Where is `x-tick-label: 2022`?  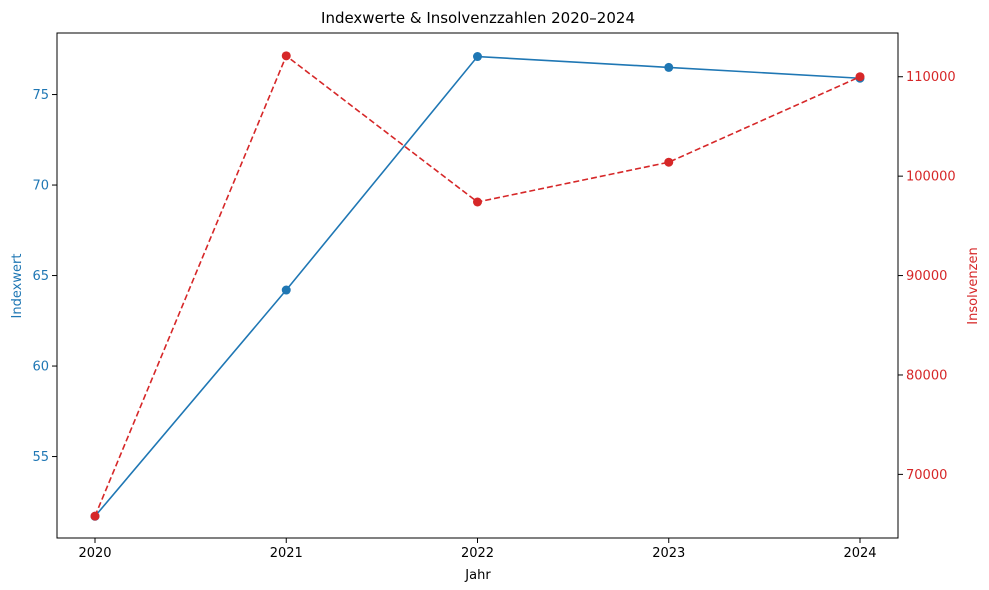
x-tick-label: 2022 is located at coordinates (477, 553).